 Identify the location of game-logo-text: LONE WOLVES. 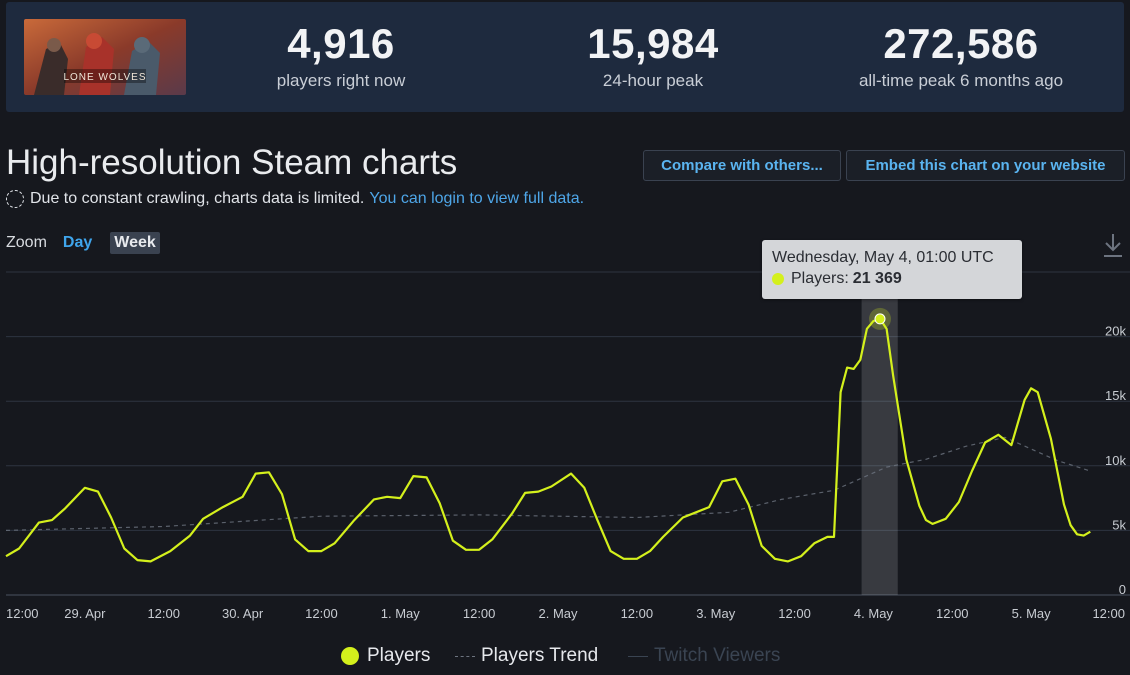
(104, 77).